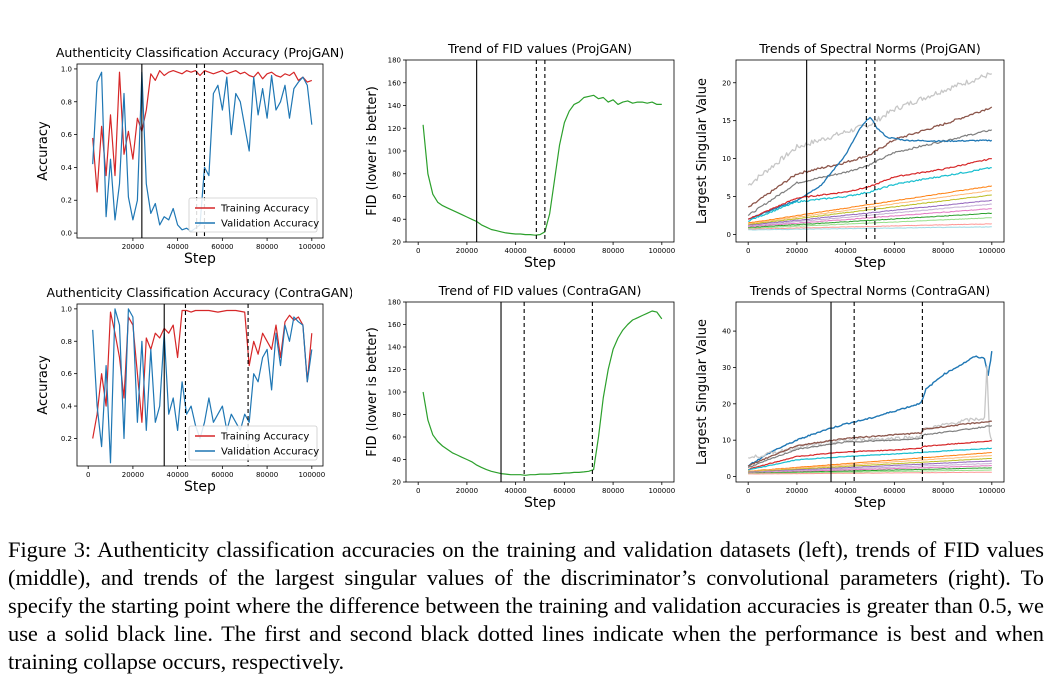 The height and width of the screenshot is (694, 1055). Describe the element at coordinates (729, 235) in the screenshot. I see `y-tick-label: 0` at that location.